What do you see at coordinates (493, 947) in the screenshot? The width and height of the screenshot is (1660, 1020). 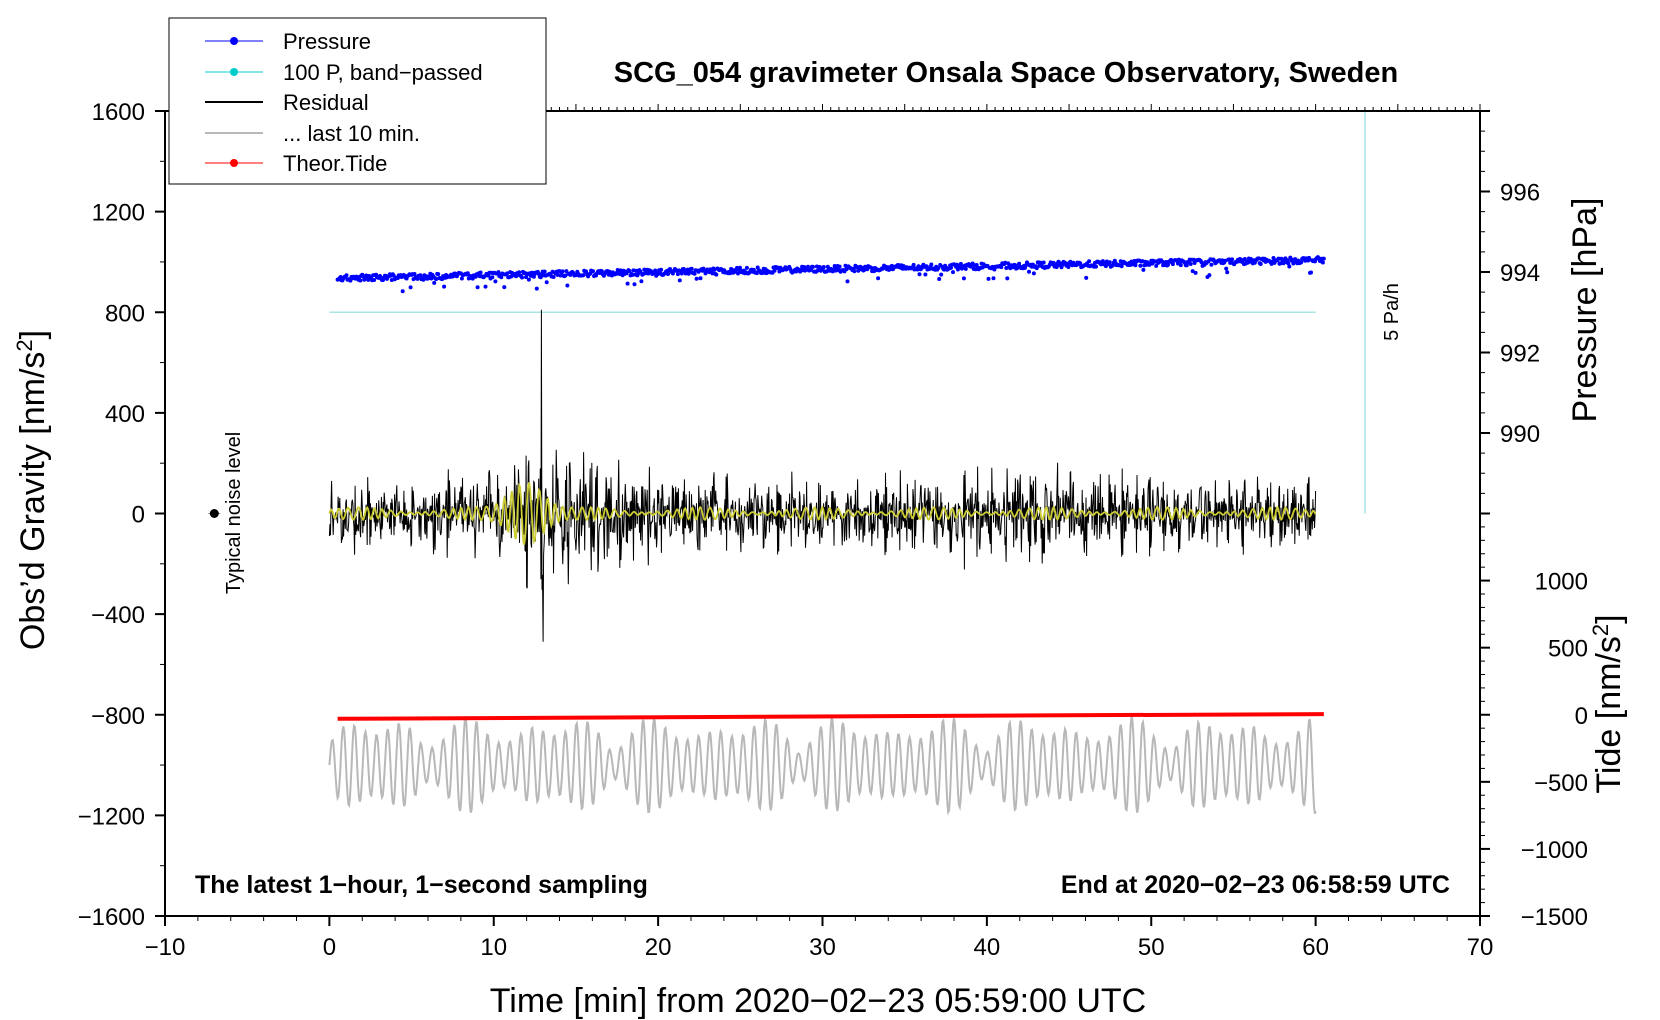 I see `x-tick-label: 10` at bounding box center [493, 947].